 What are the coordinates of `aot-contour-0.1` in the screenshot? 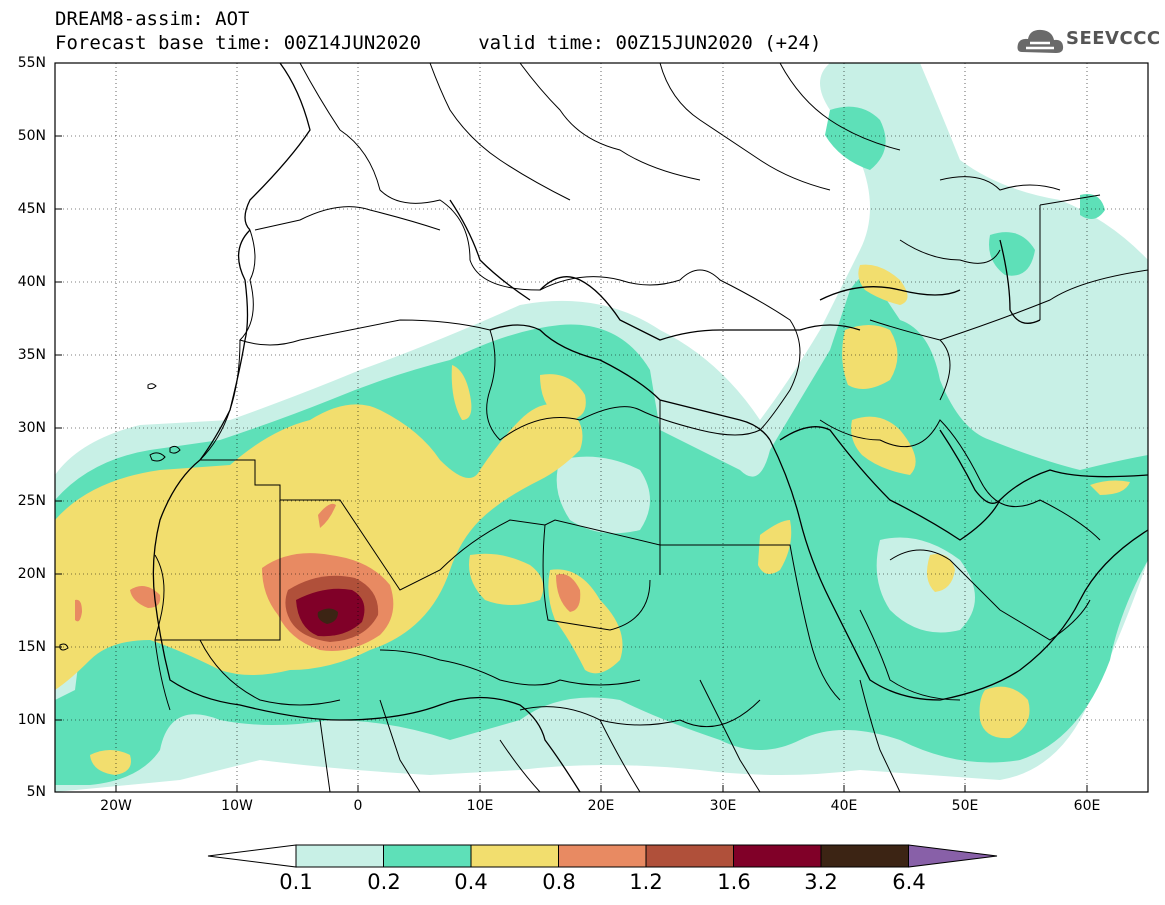 It's located at (603, 495).